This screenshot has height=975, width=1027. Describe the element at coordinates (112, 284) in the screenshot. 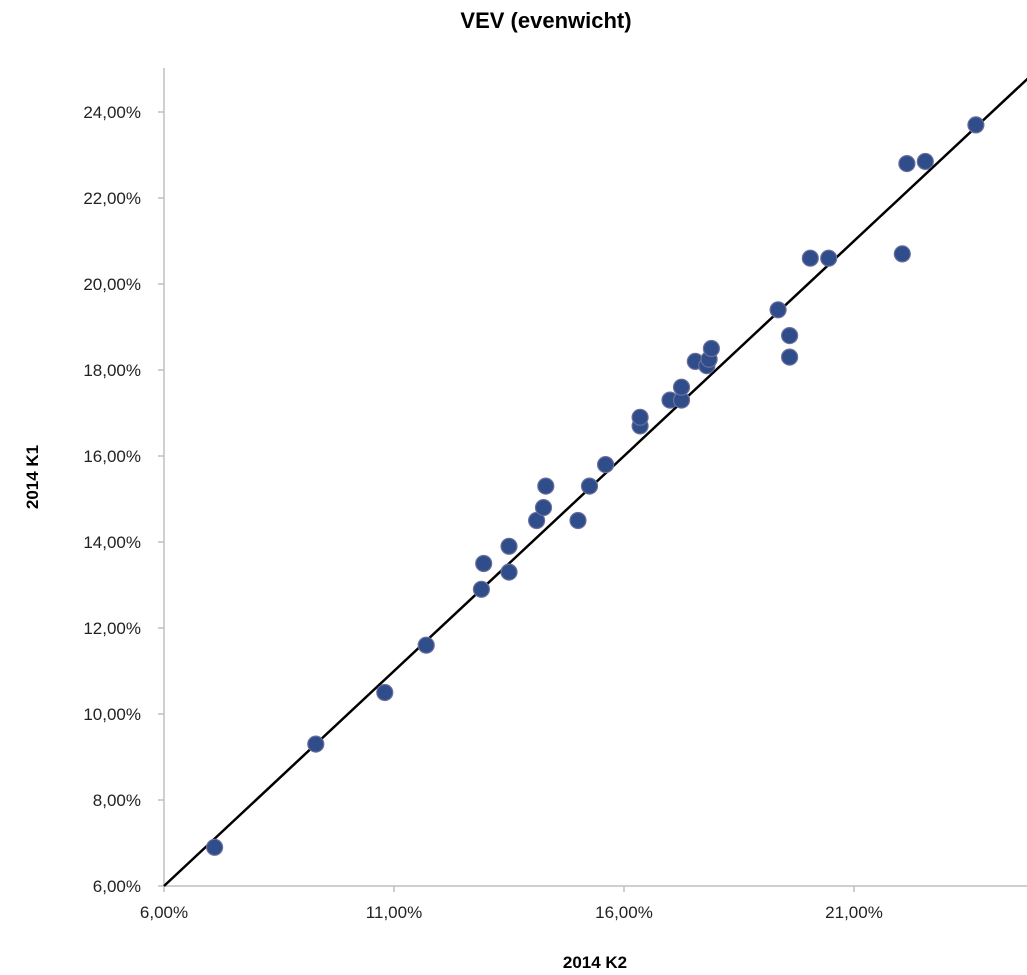

I see `y-tick-label: 20,00%` at that location.